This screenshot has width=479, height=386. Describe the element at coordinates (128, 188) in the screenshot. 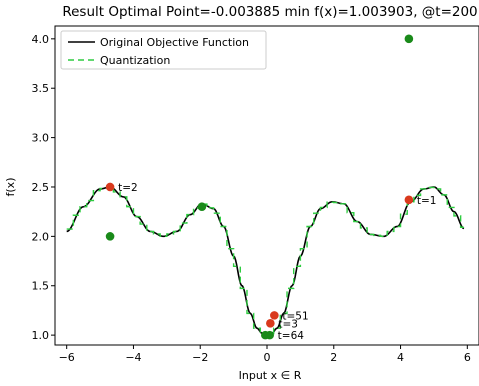

I see `point-annotation: t=2` at that location.